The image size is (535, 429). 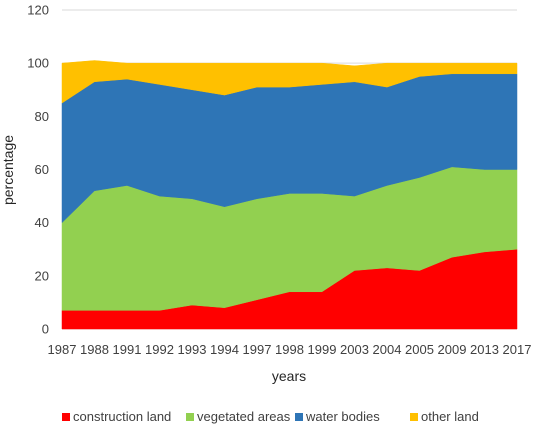 I want to click on legend-label: water bodies, so click(x=342, y=416).